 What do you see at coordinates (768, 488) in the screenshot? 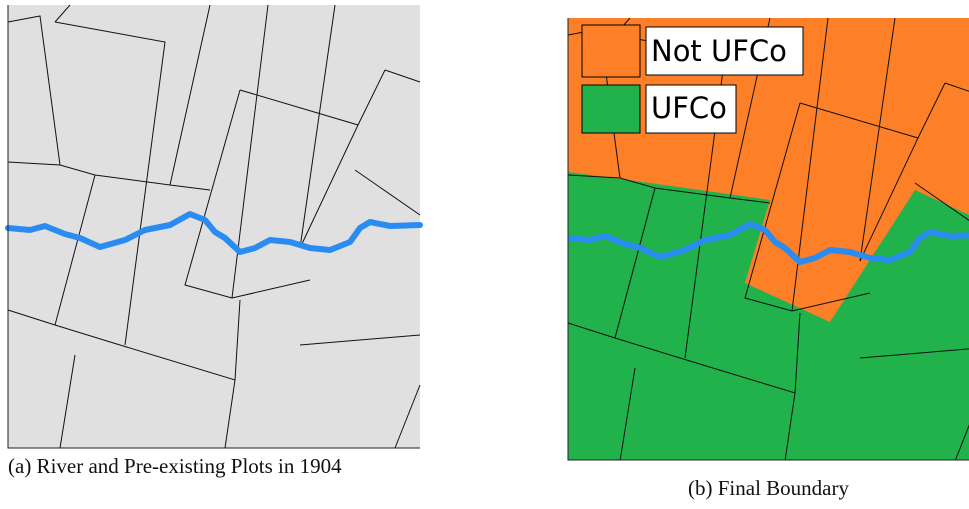
I see `caption: (b) Final Boundary` at bounding box center [768, 488].